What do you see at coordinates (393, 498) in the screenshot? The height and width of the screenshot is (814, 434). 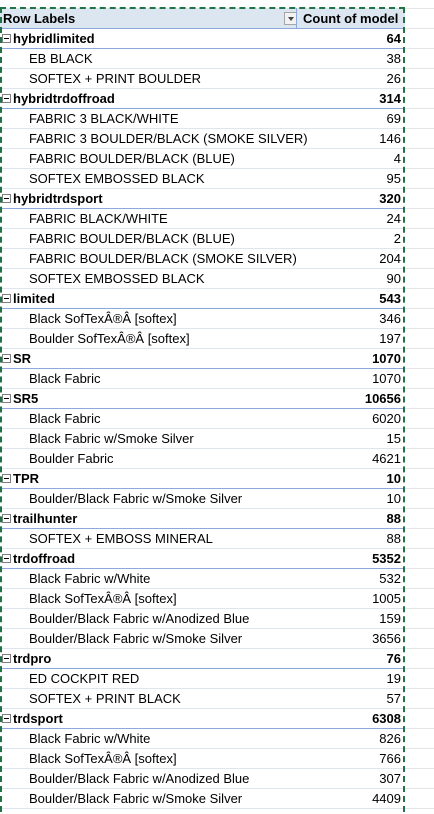 I see `item-count: 10` at bounding box center [393, 498].